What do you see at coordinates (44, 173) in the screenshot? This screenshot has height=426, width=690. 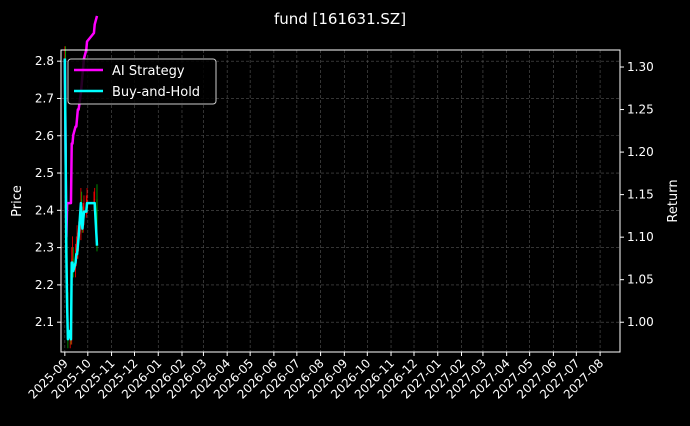 I see `y-tick-label: 2.5` at bounding box center [44, 173].